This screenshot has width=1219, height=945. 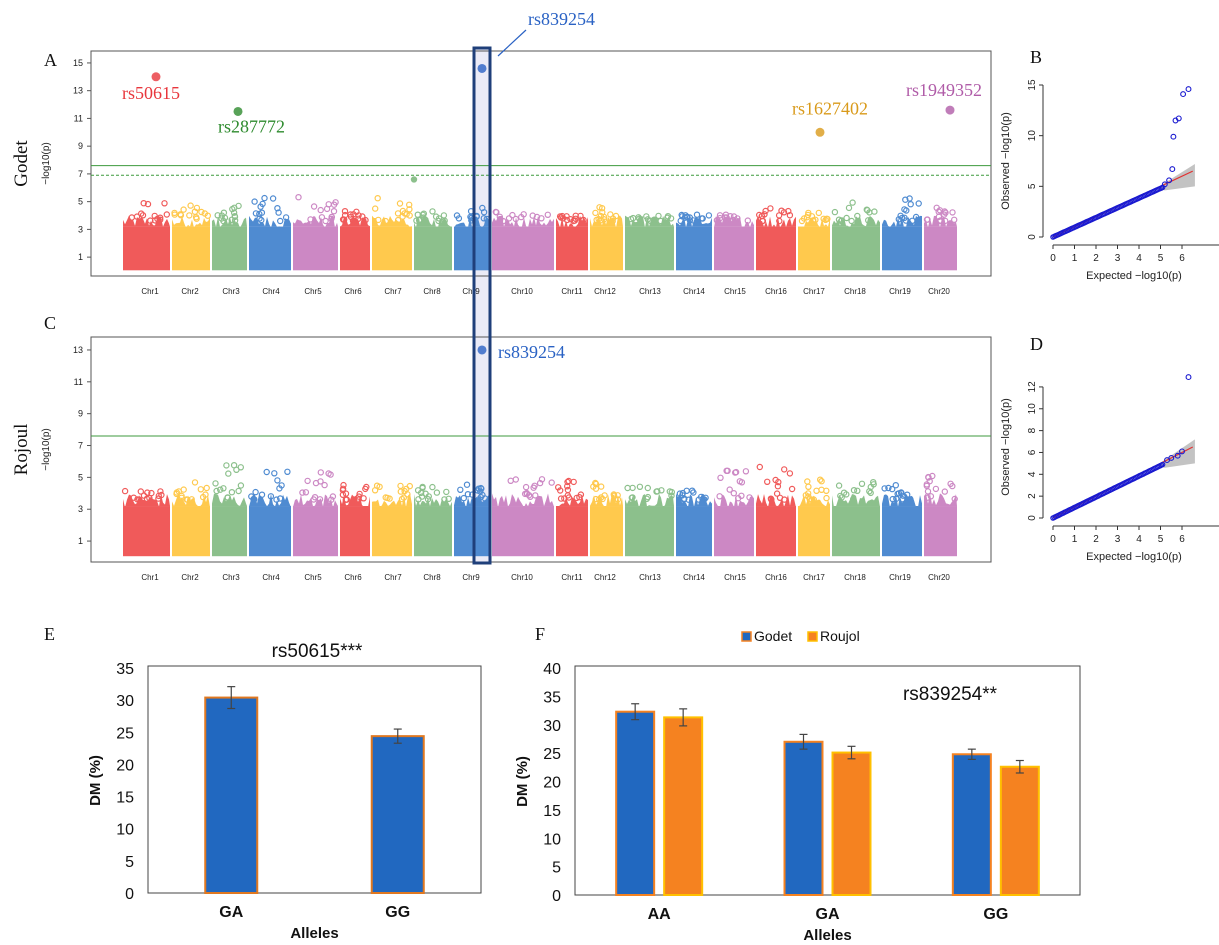 I want to click on y-axis-label: −log10(p), so click(x=46, y=449).